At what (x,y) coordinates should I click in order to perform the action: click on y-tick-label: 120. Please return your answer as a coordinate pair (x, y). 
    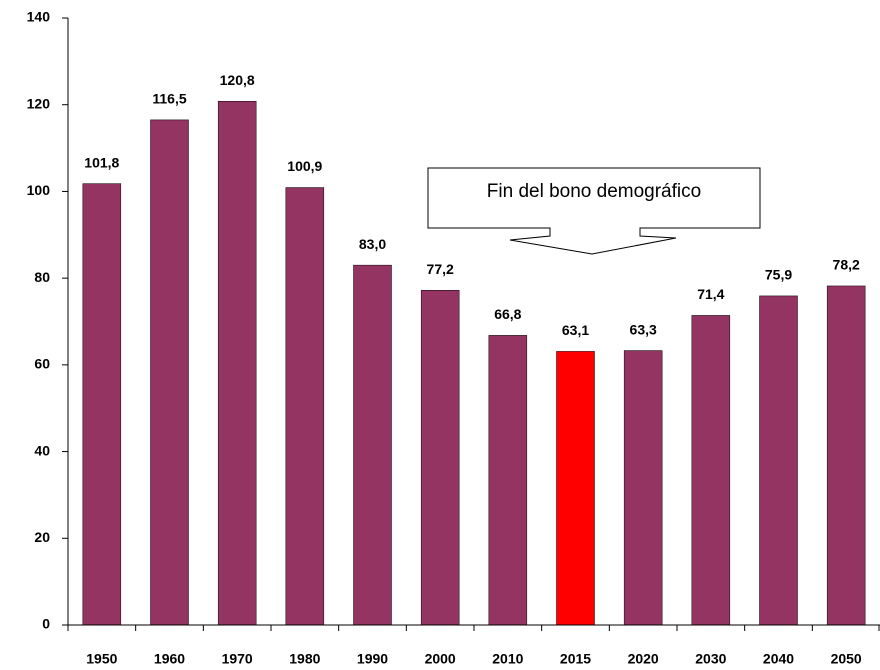
    Looking at the image, I should click on (39, 103).